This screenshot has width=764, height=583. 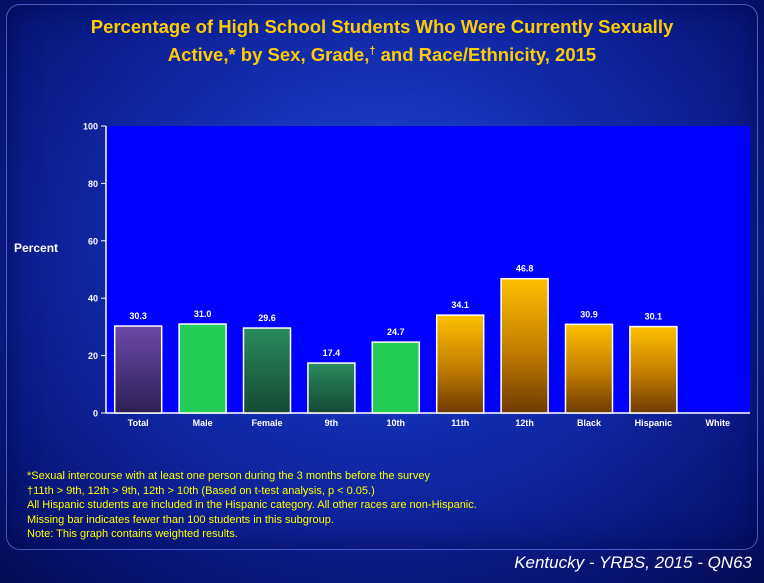 What do you see at coordinates (266, 423) in the screenshot?
I see `x-tick-label-female: Female` at bounding box center [266, 423].